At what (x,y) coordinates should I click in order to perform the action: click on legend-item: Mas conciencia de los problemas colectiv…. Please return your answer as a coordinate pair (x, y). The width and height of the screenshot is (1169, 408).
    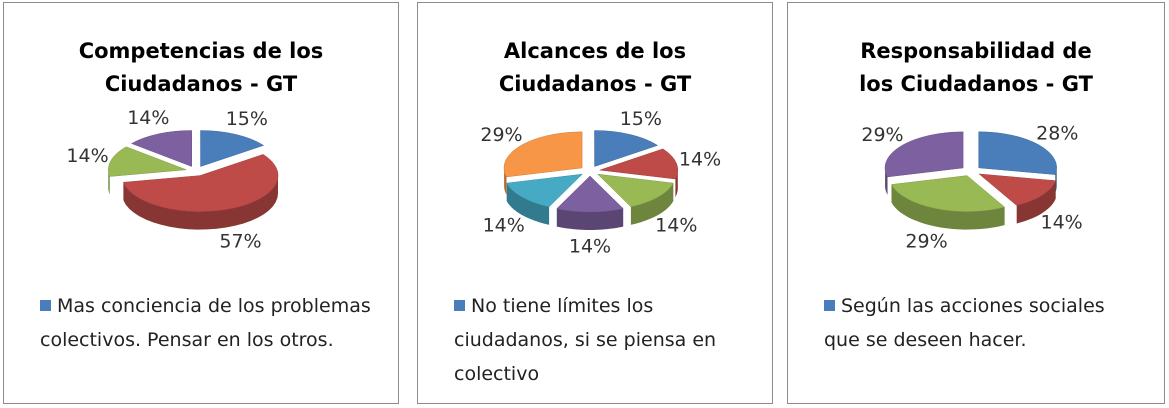
    Looking at the image, I should click on (209, 323).